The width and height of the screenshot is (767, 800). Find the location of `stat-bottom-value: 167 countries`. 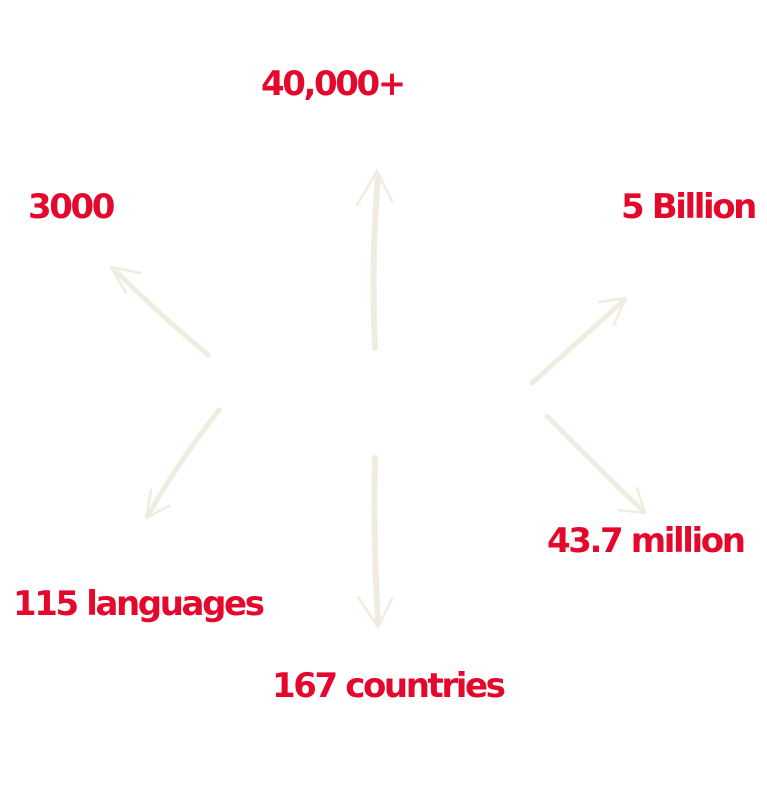

stat-bottom-value: 167 countries is located at coordinates (389, 686).